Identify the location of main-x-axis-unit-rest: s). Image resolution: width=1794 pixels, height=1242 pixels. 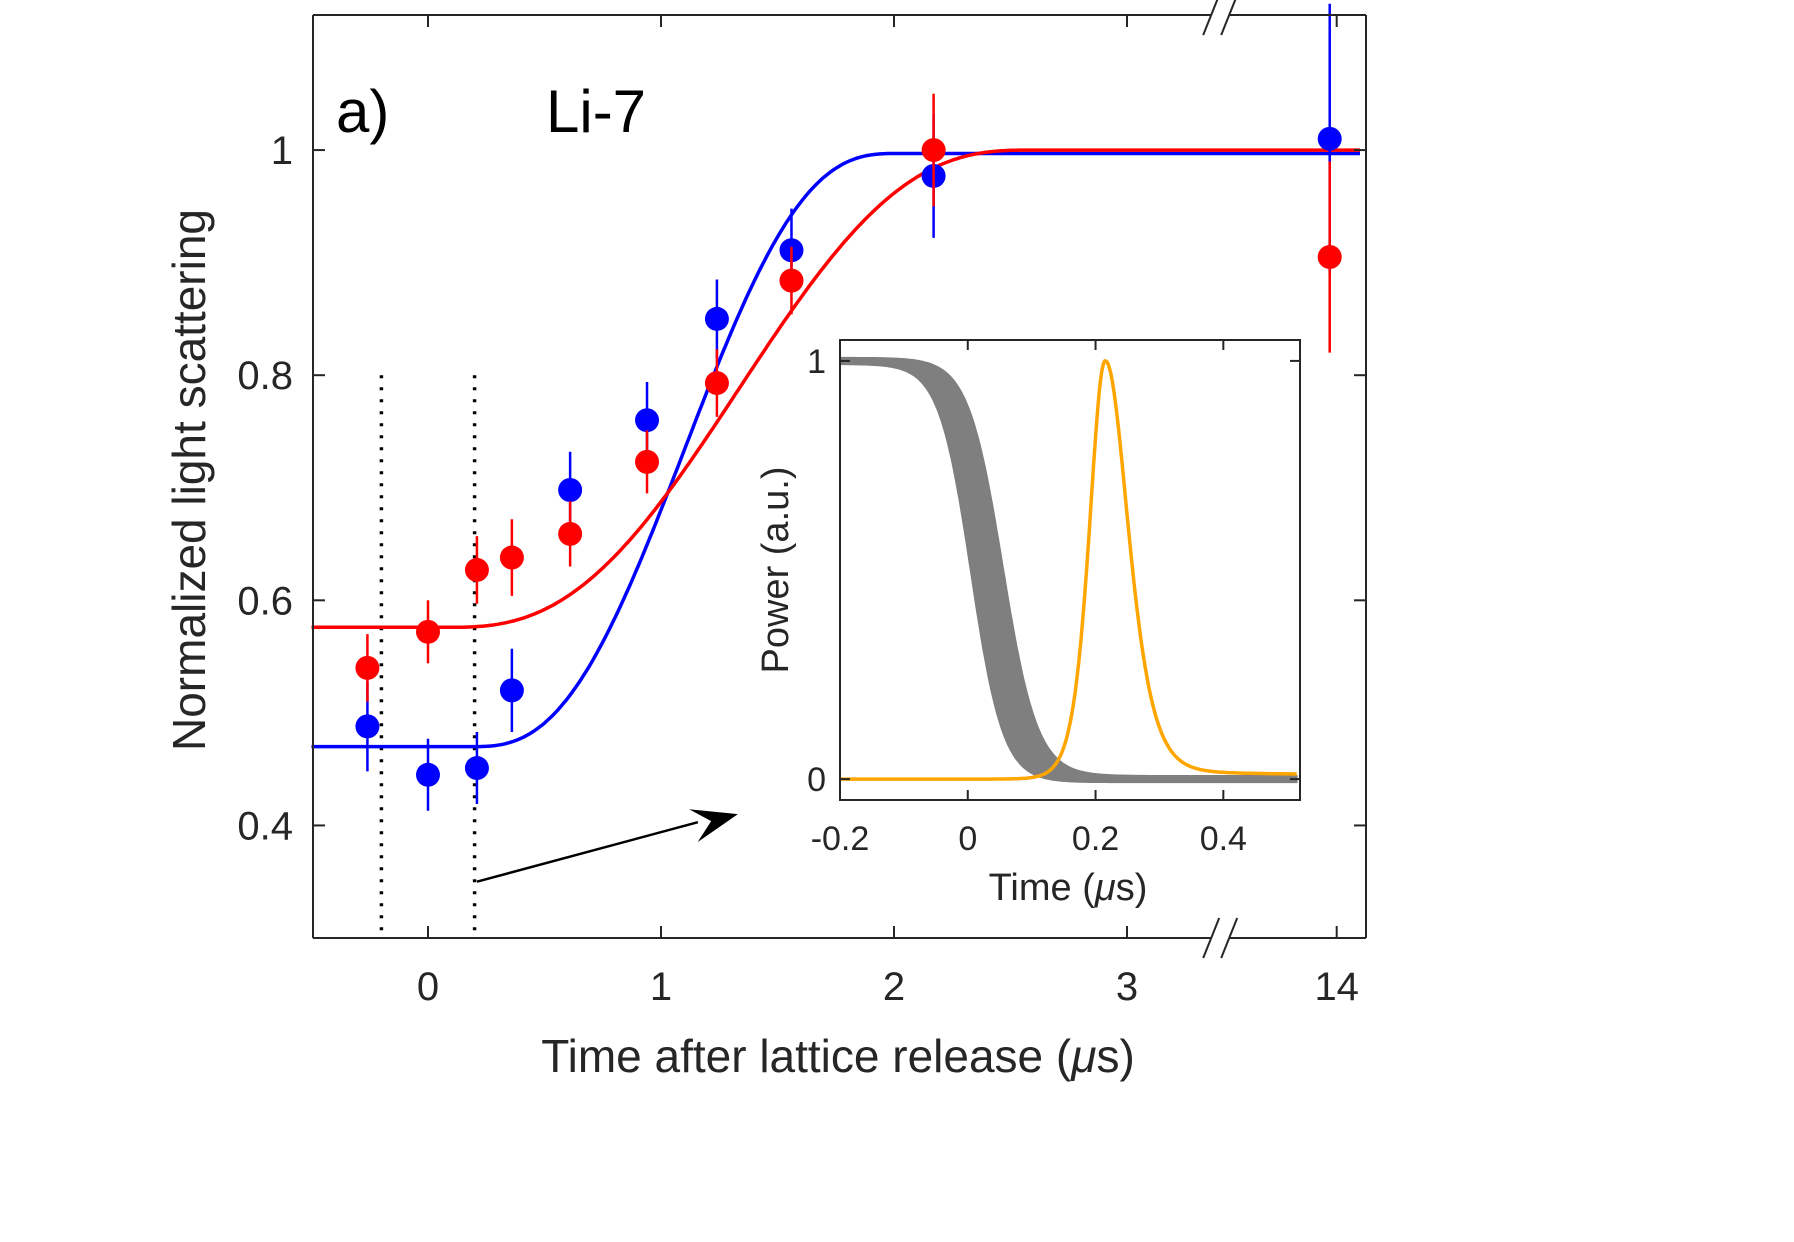
(1115, 1056).